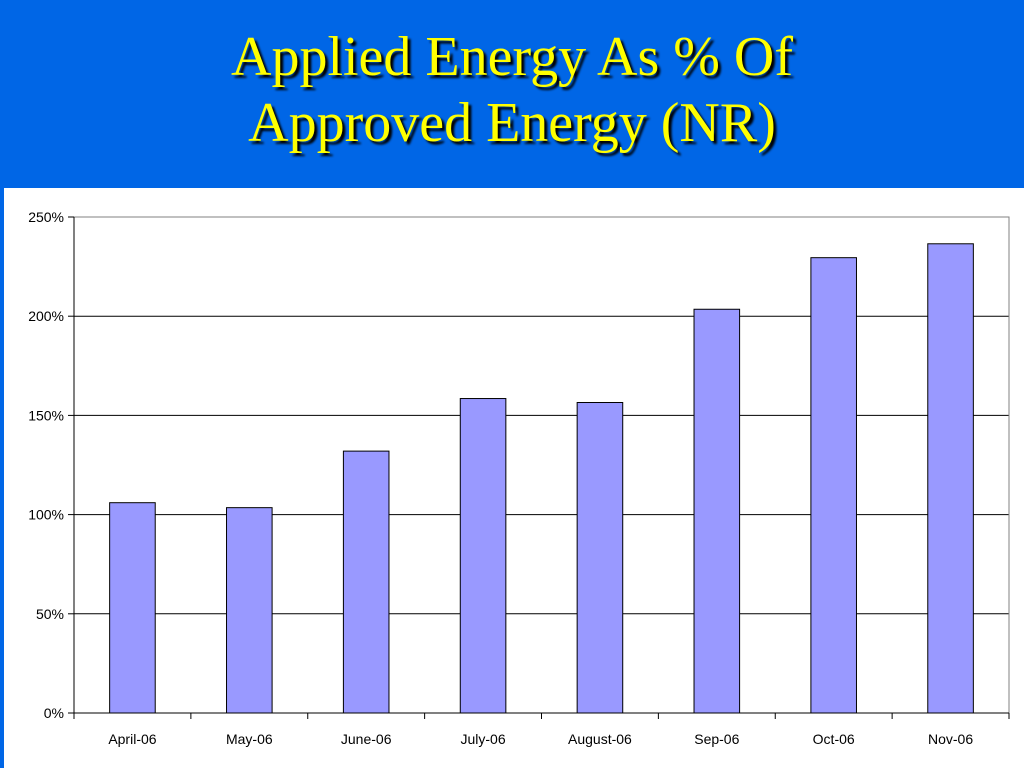 The width and height of the screenshot is (1024, 768). What do you see at coordinates (482, 739) in the screenshot?
I see `x-tick-label: July-06` at bounding box center [482, 739].